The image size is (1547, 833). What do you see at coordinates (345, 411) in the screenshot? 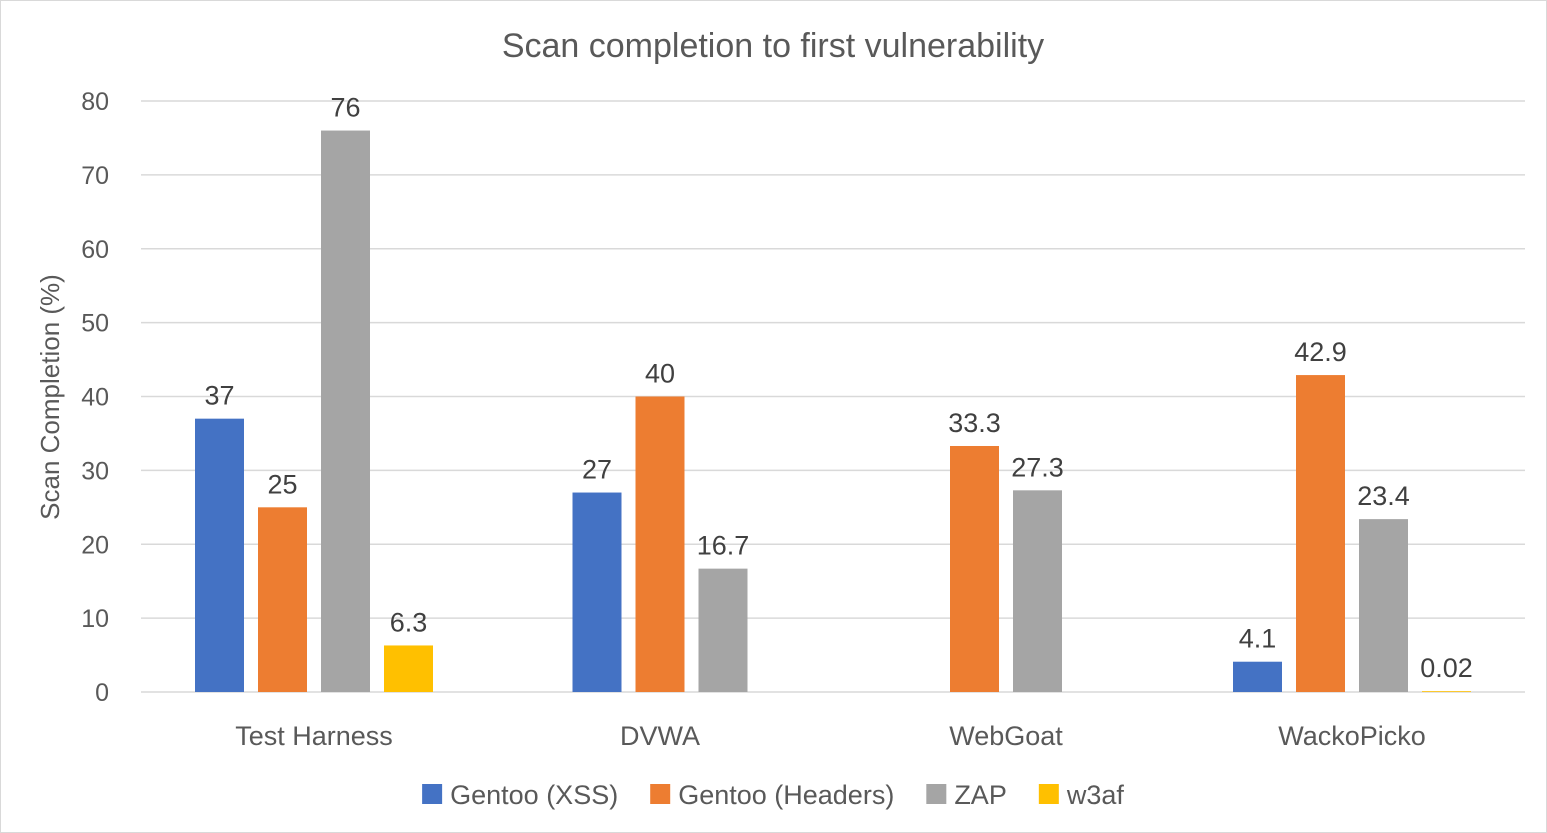
I see `bar-zap-test-harness` at bounding box center [345, 411].